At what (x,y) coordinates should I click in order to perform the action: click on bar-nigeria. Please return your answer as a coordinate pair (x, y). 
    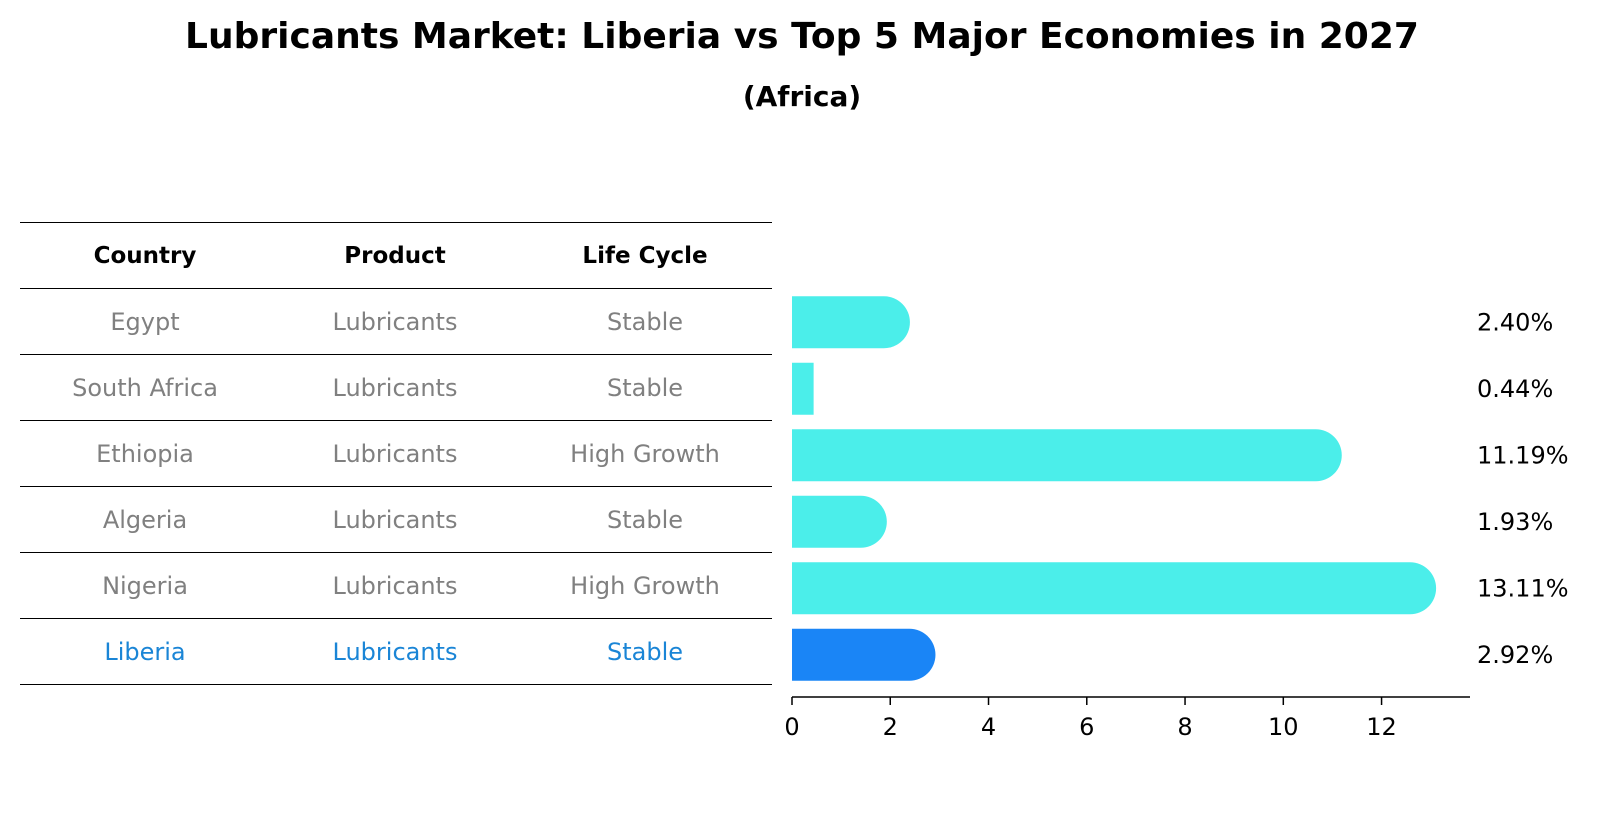
    Looking at the image, I should click on (1114, 588).